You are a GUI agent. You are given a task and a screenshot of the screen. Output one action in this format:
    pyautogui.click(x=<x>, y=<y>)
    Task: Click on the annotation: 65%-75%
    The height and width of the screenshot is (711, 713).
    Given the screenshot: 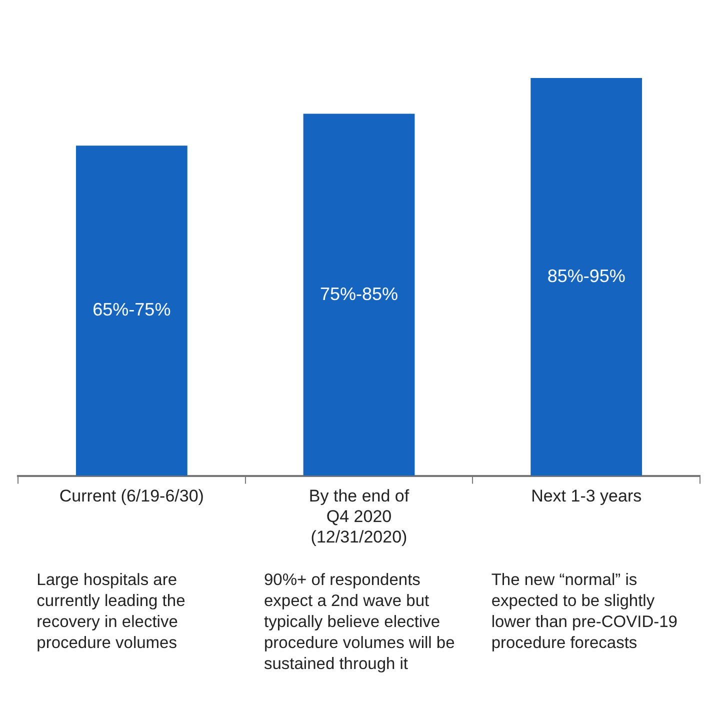 What is the action you would take?
    pyautogui.click(x=131, y=310)
    